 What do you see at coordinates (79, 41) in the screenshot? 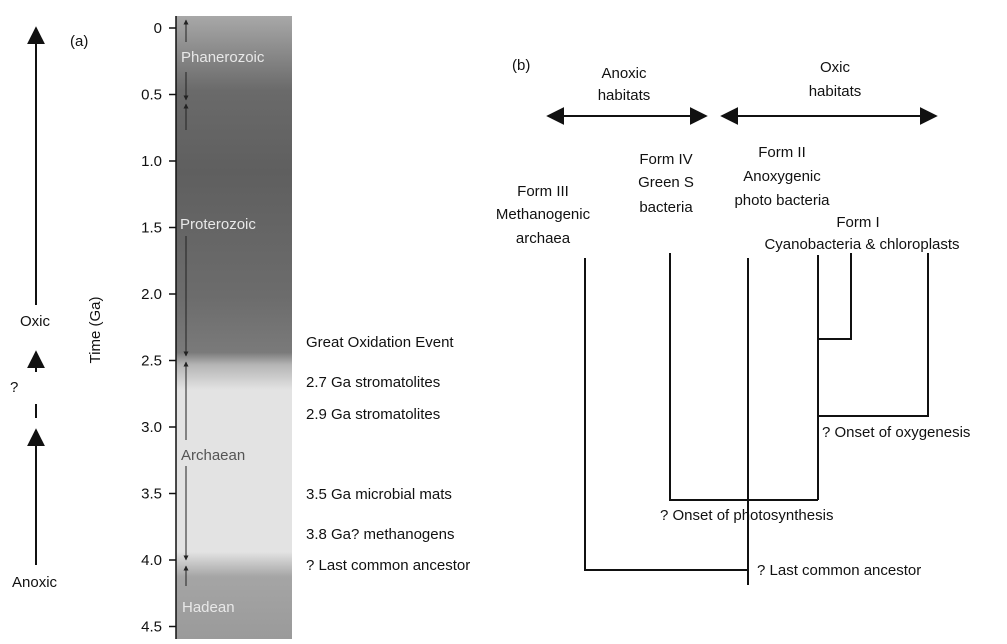
I see `panel-a-label: (a)` at bounding box center [79, 41].